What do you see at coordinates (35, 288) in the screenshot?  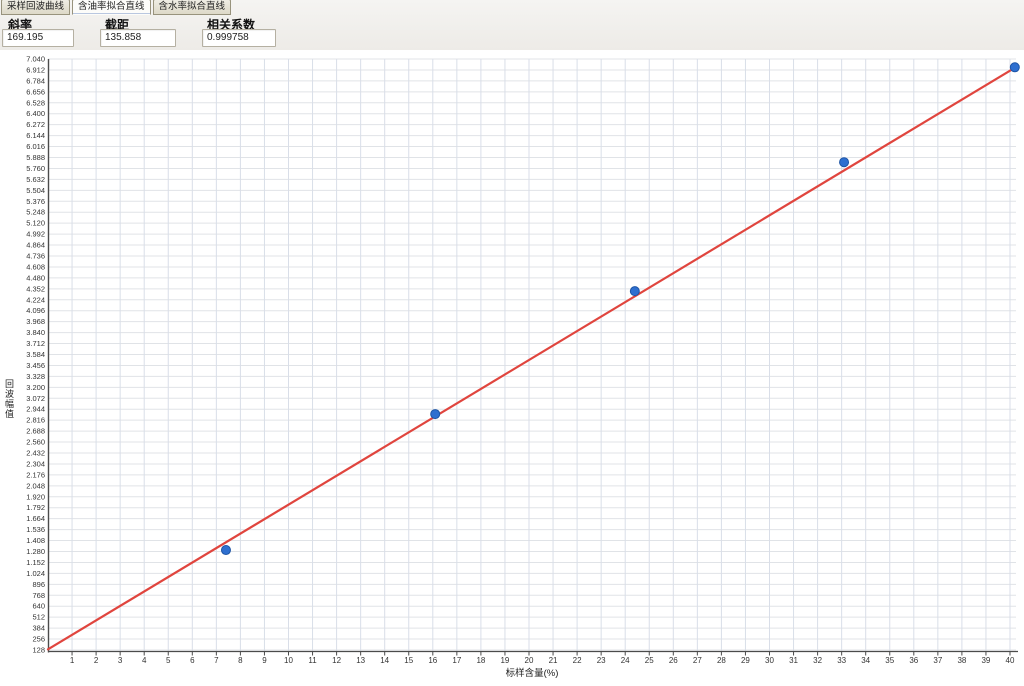 I see `svg-text: 4.352` at bounding box center [35, 288].